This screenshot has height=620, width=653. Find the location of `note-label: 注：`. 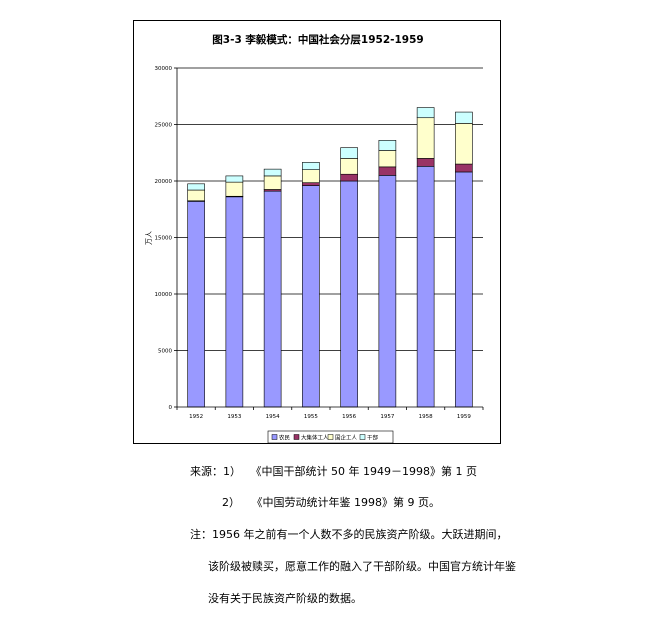

note-label: 注： is located at coordinates (201, 534).